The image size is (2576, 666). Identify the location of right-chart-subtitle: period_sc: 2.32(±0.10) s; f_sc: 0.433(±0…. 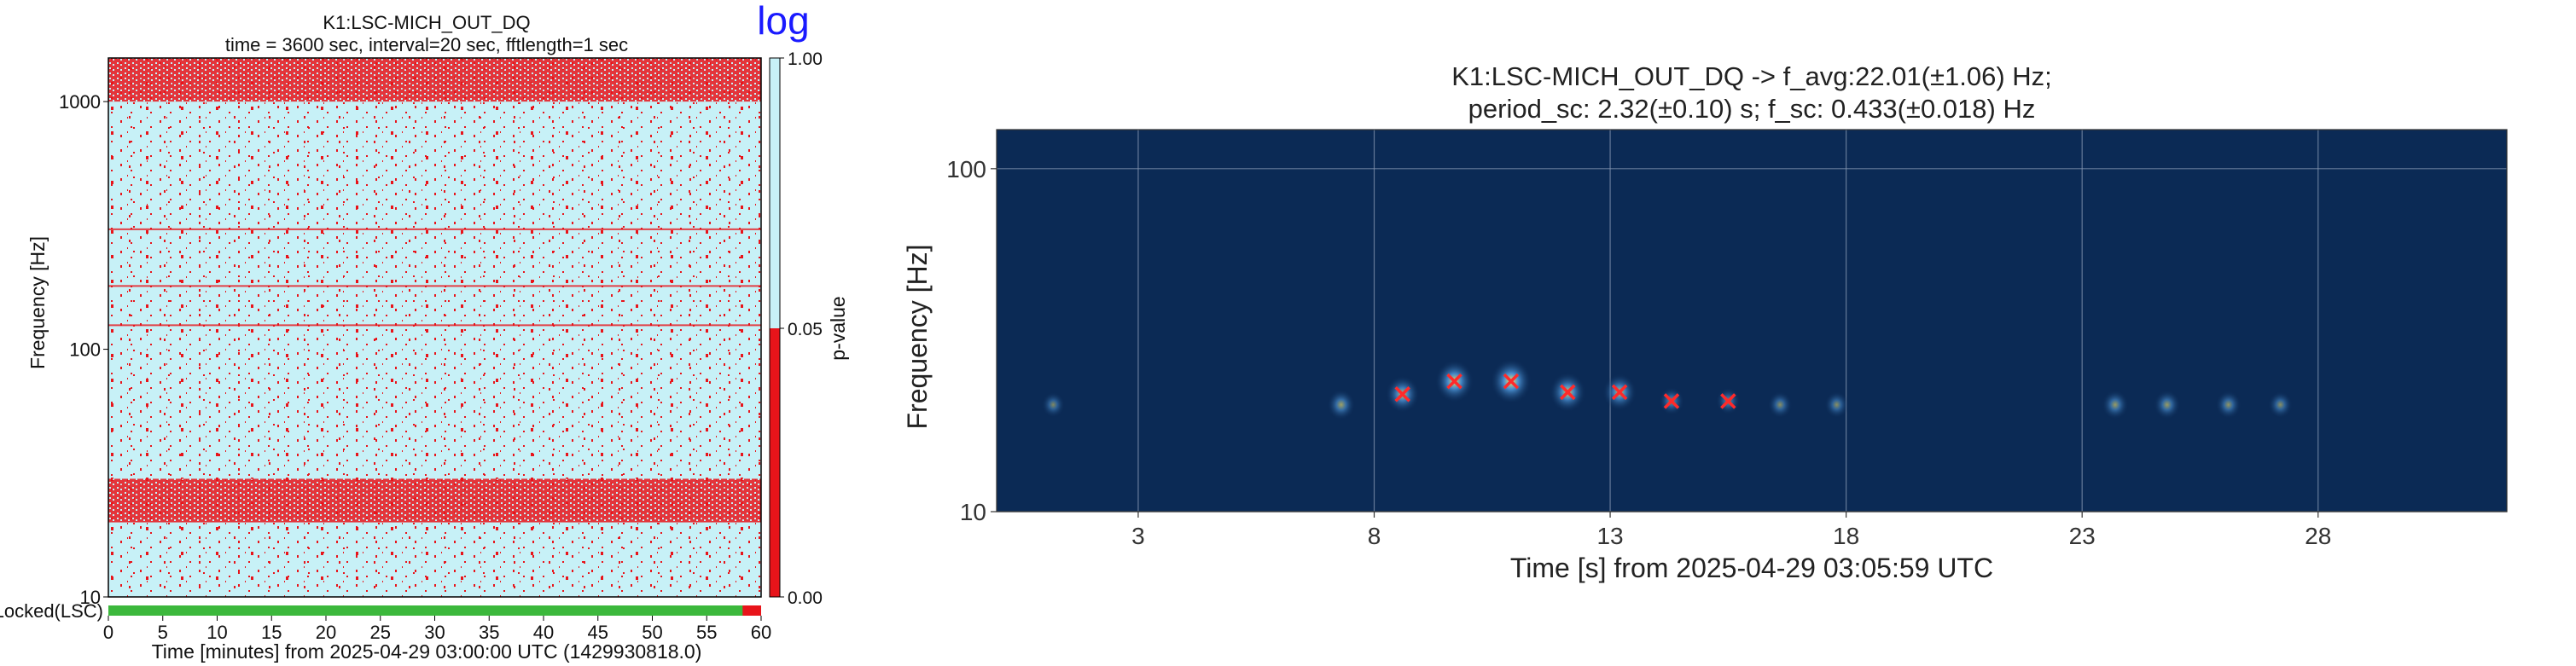
(1752, 109).